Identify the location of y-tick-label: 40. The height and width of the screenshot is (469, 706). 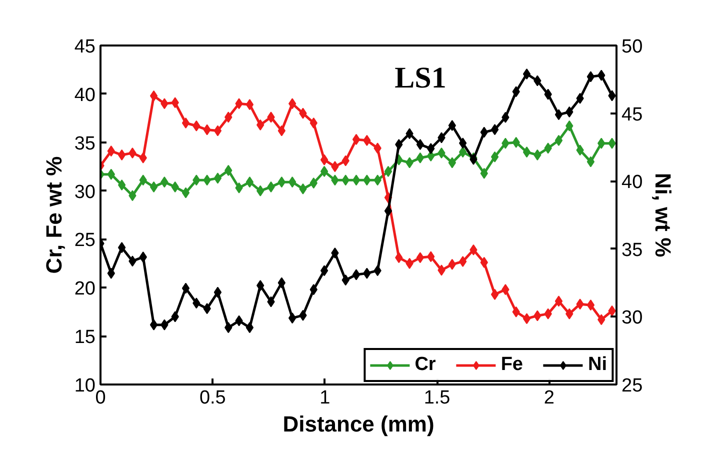
(85, 95).